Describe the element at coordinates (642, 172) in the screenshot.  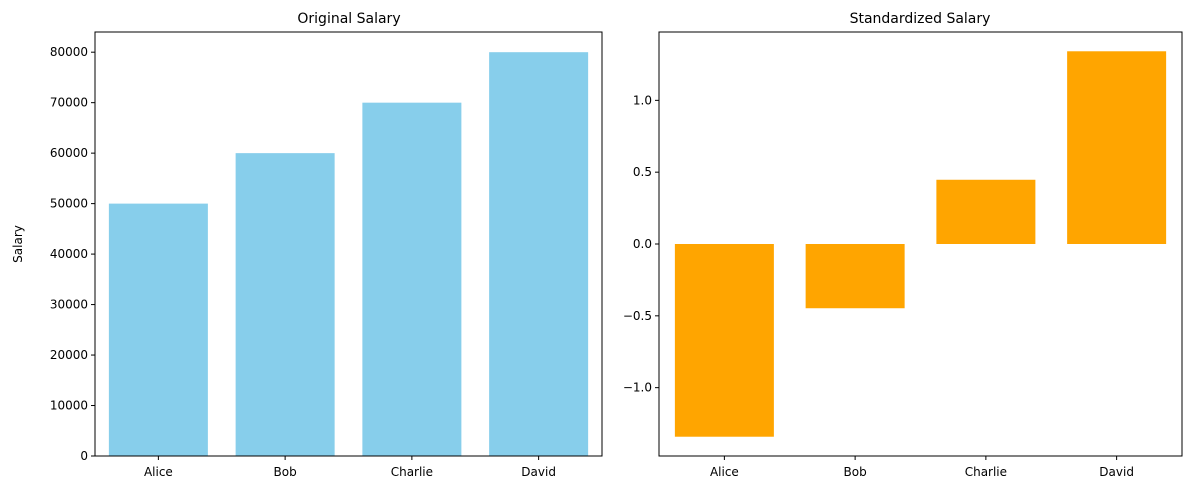
I see `y-tick-label: 0.5` at that location.